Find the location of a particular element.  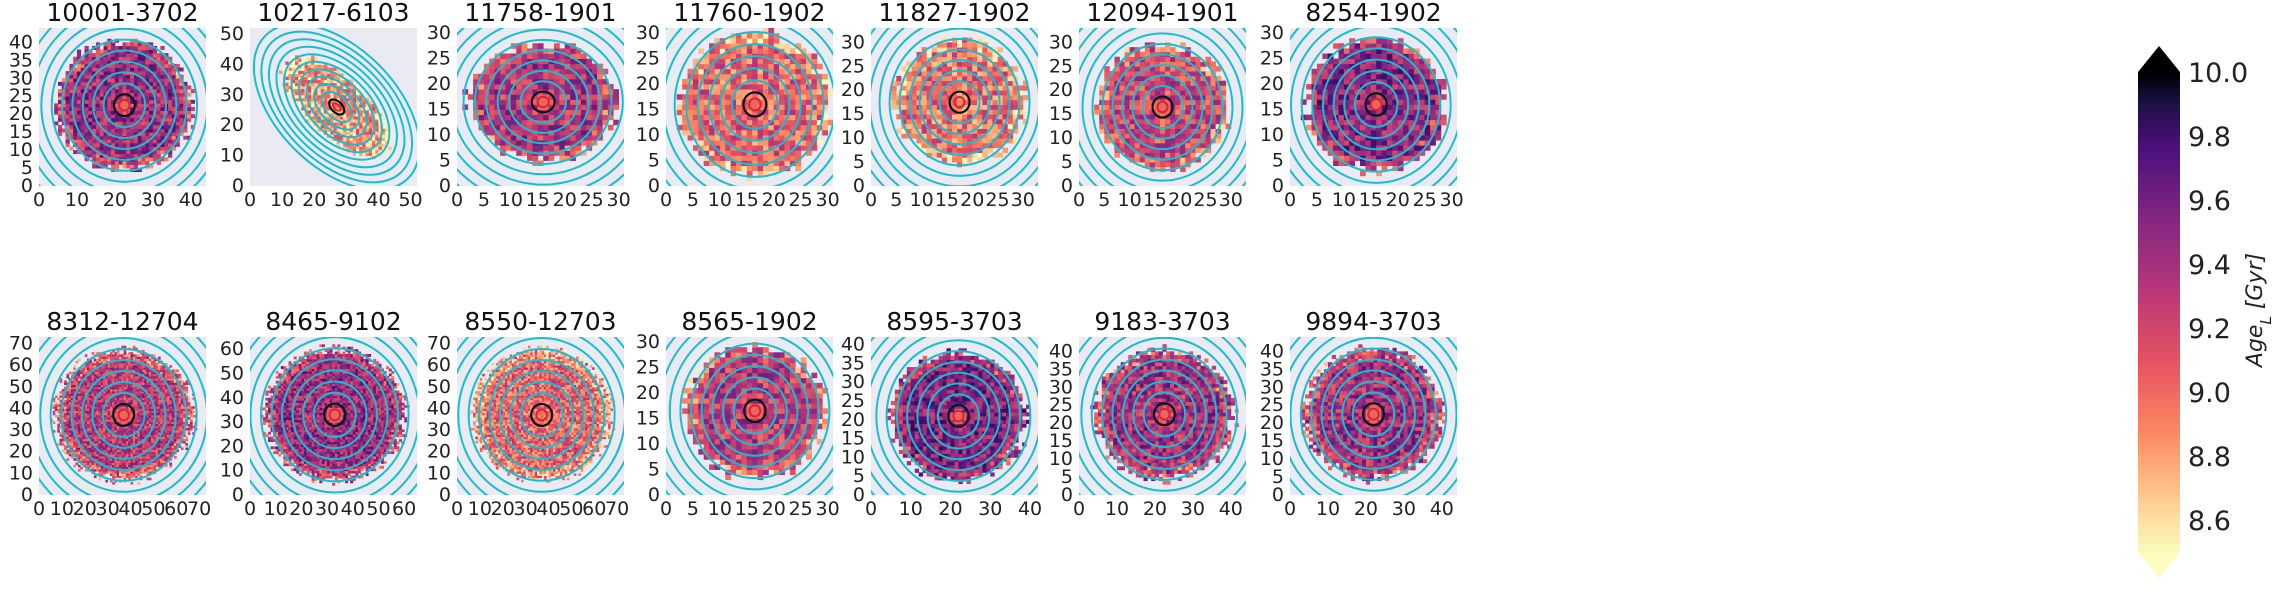

colorbar-tick-label: 9.0 is located at coordinates (2209, 393).